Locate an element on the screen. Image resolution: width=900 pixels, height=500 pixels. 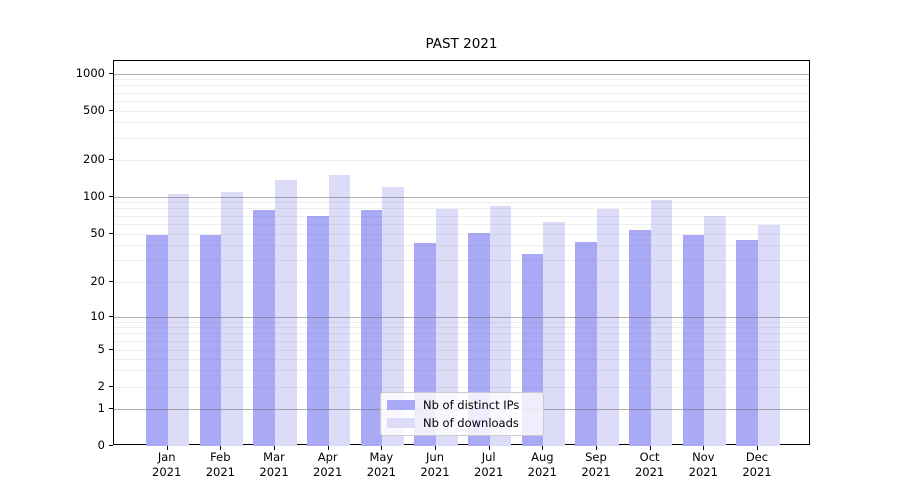
y-tick-label: 500 is located at coordinates (94, 109).